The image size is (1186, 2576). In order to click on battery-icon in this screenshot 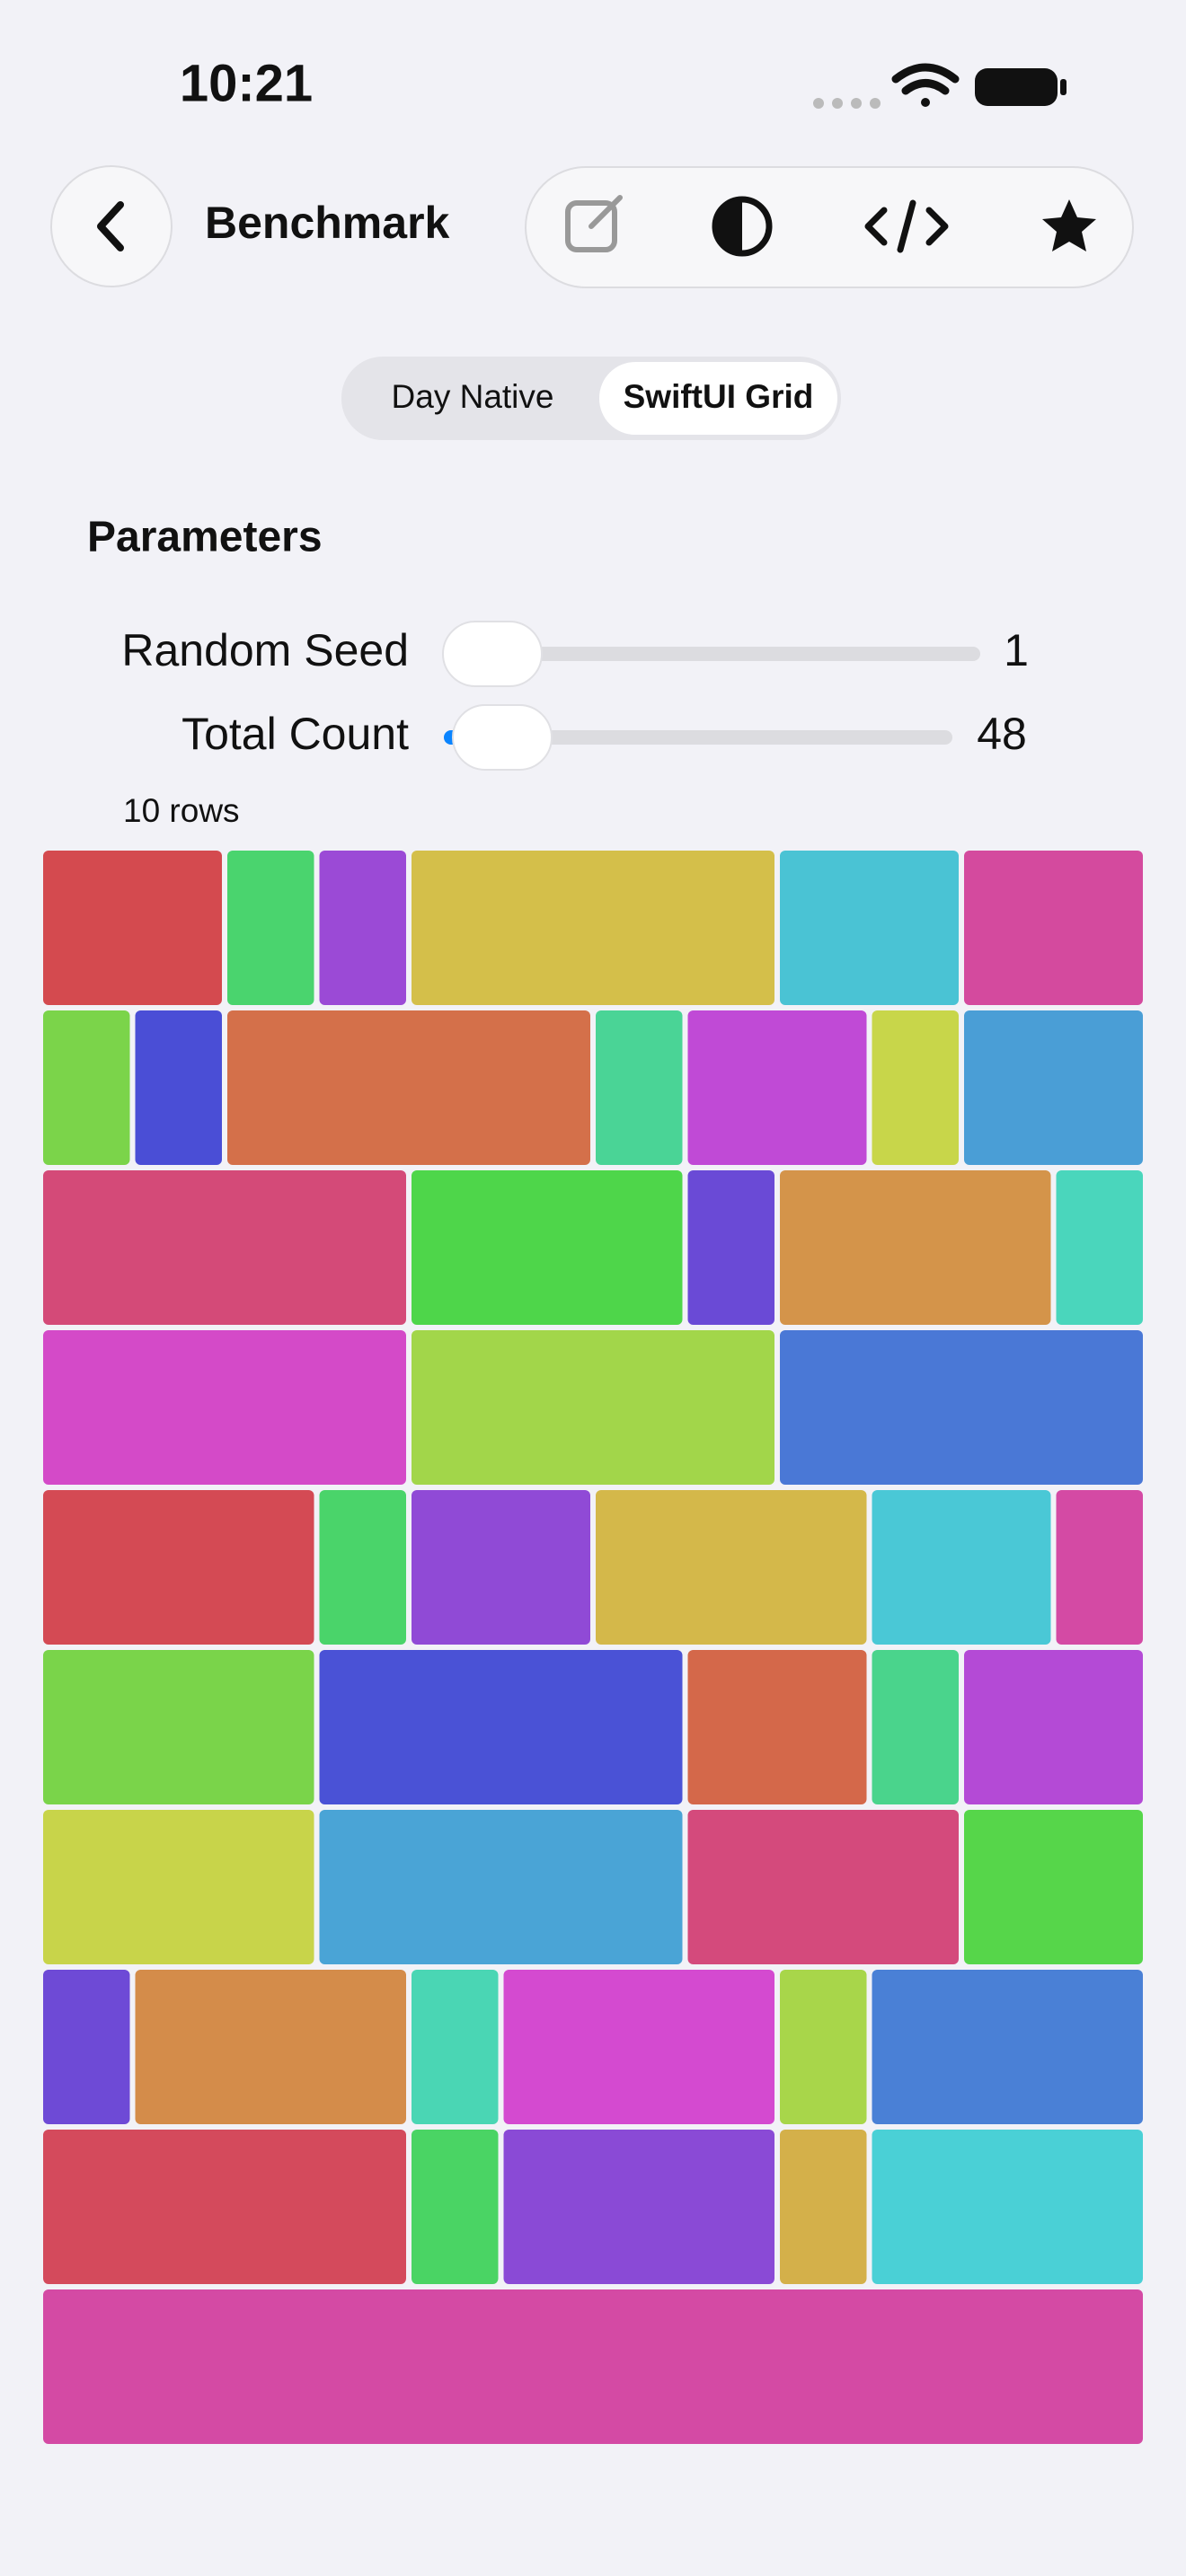, I will do `click(1021, 87)`.